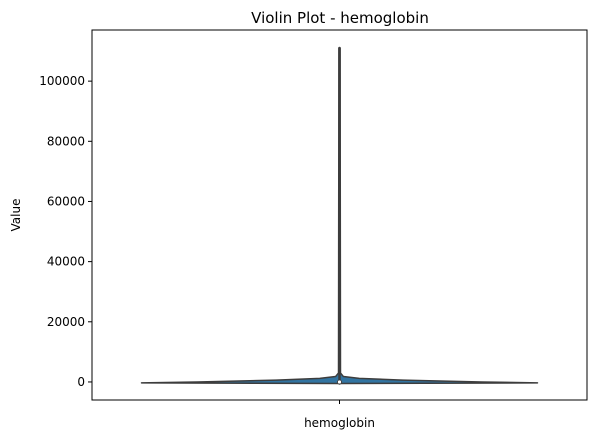  I want to click on y-axis-label: Value, so click(16, 215).